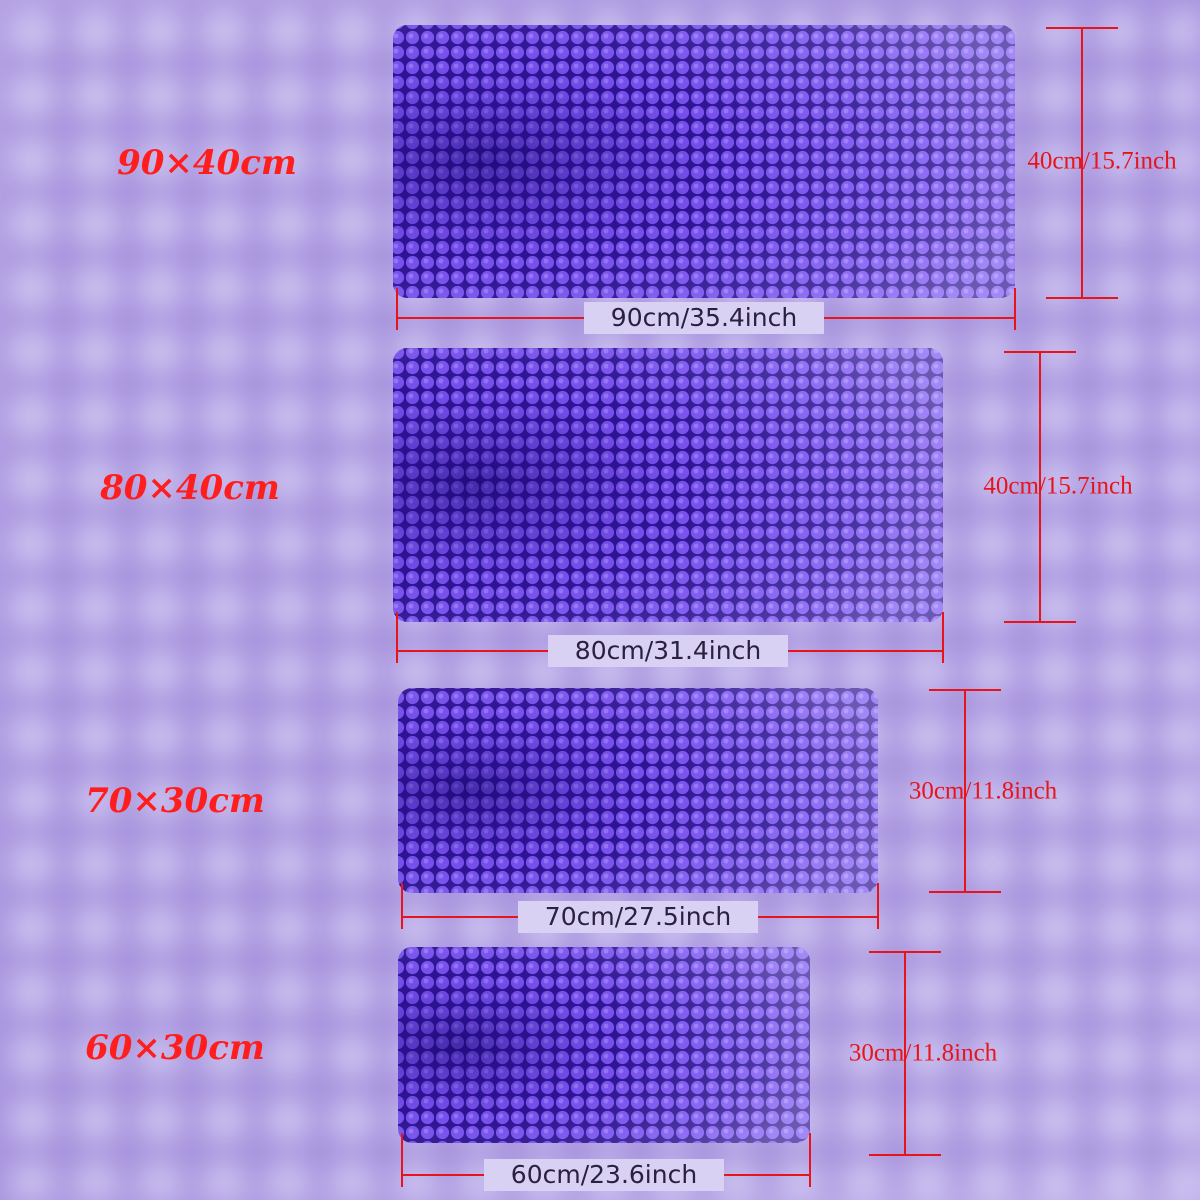  What do you see at coordinates (175, 1048) in the screenshot?
I see `size-label: 60×30cm` at bounding box center [175, 1048].